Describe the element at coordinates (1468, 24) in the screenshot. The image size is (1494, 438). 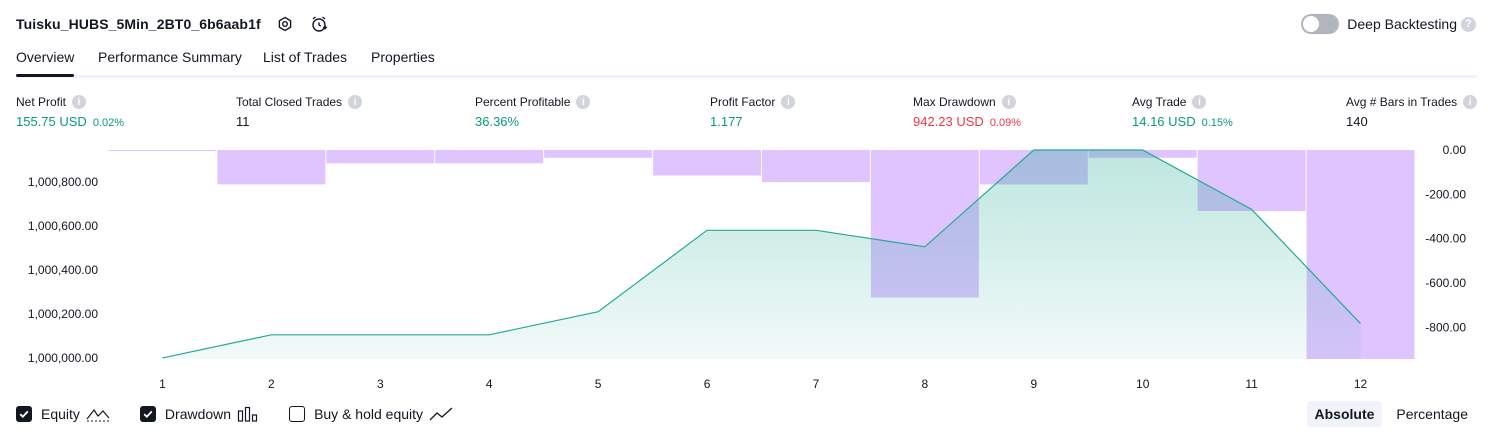
I see `help-icon: ?` at that location.